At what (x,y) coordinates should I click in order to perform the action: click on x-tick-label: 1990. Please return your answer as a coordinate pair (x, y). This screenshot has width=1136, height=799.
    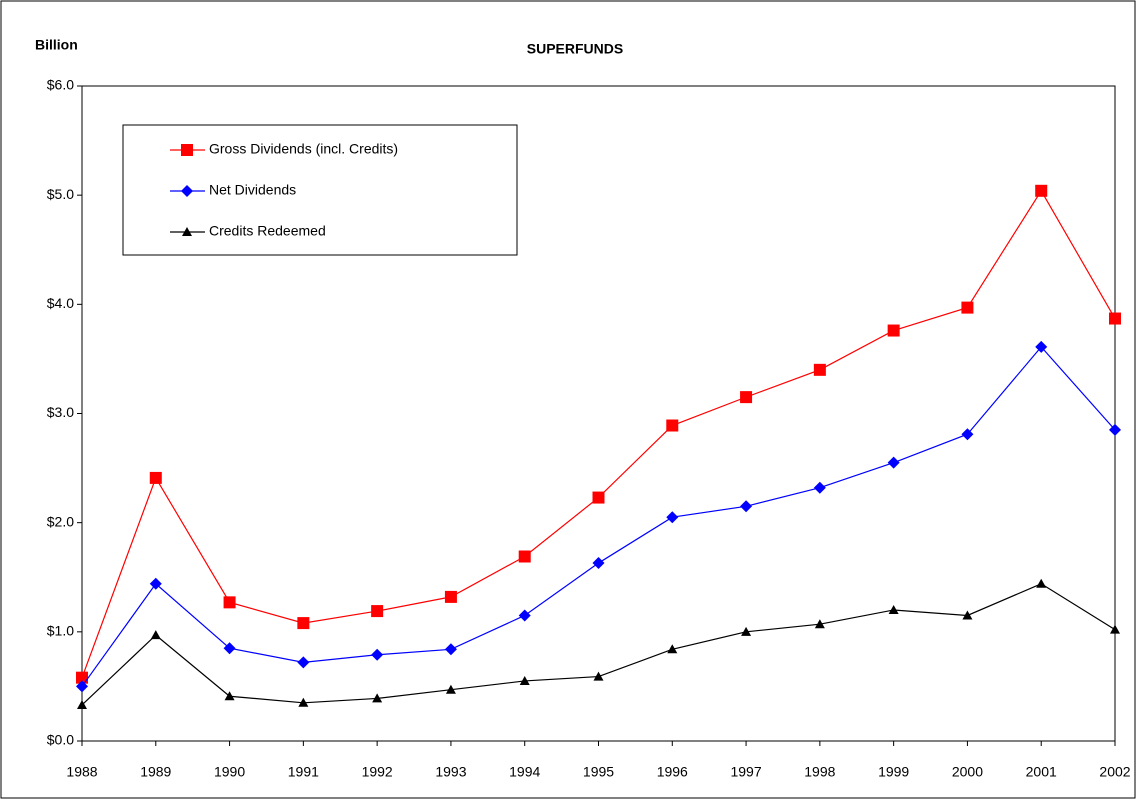
    Looking at the image, I should click on (229, 772).